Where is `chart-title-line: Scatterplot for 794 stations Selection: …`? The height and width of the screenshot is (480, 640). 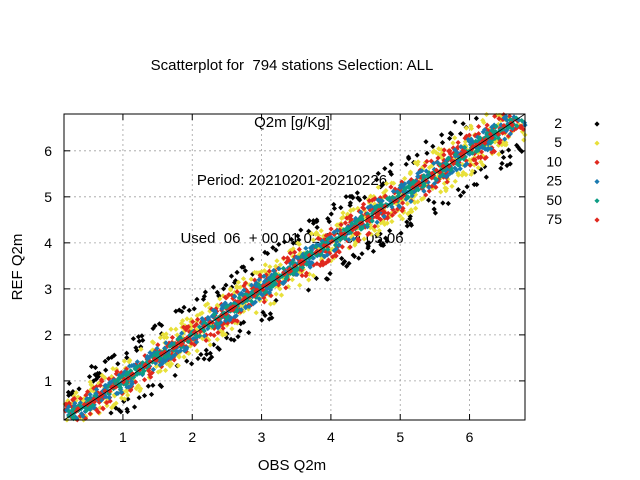 chart-title-line: Scatterplot for 794 stations Selection: … is located at coordinates (292, 65).